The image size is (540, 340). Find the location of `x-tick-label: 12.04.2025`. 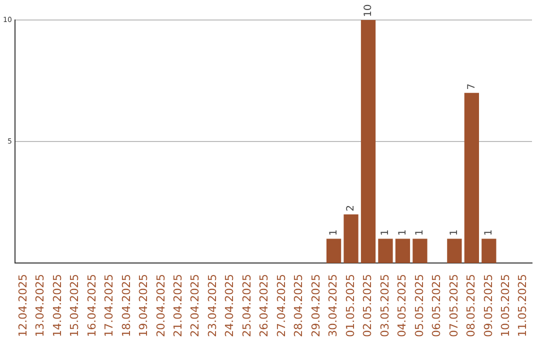

x-tick-label: 12.04.2025 is located at coordinates (23, 306).